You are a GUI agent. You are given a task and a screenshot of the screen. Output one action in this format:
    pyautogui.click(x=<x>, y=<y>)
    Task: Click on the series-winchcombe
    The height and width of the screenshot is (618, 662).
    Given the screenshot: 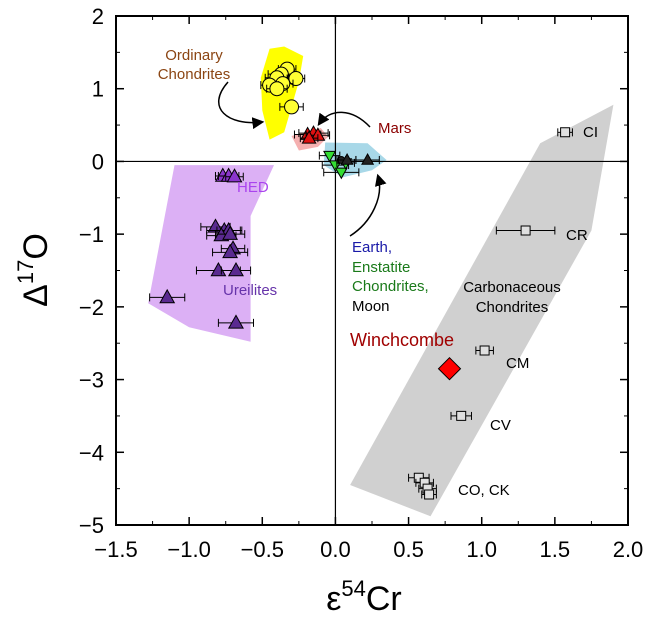 What is the action you would take?
    pyautogui.click(x=449, y=368)
    